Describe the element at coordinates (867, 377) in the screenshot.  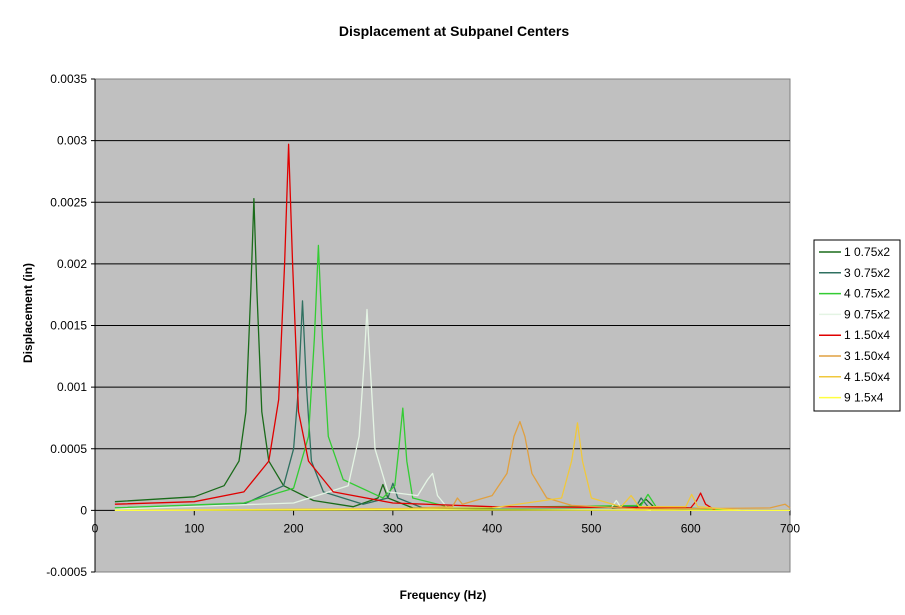
I see `legend-label: 4 1.50x4` at that location.